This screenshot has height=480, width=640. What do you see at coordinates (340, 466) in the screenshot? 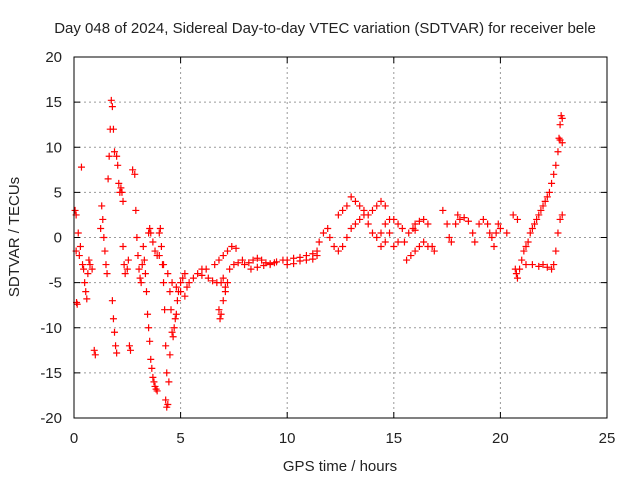
I see `x-axis-label: GPS time / hours` at bounding box center [340, 466].